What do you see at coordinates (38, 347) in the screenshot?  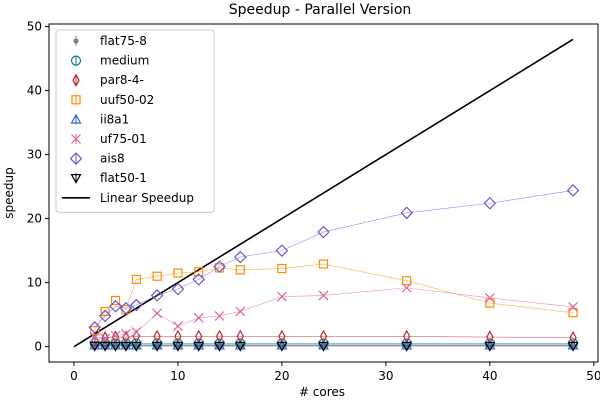 I see `y-tick-label: 0` at bounding box center [38, 347].